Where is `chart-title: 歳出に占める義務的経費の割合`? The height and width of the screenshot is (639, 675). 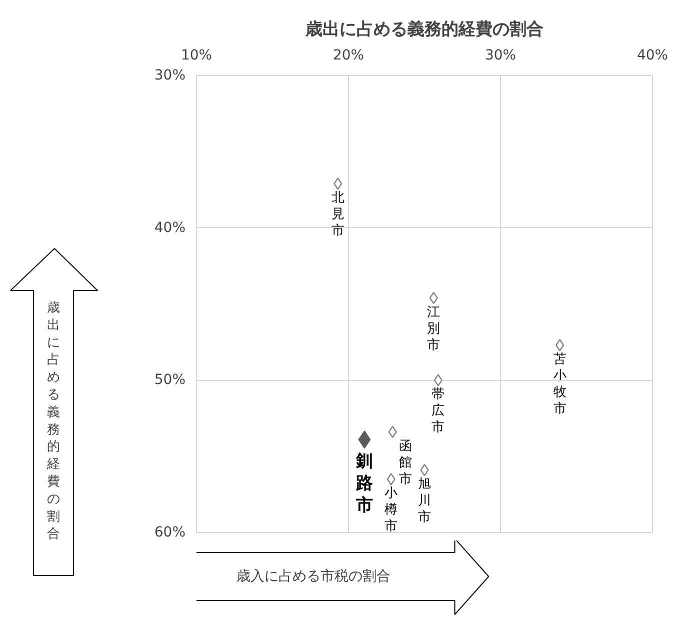 chart-title: 歳出に占める義務的経費の割合 is located at coordinates (424, 30).